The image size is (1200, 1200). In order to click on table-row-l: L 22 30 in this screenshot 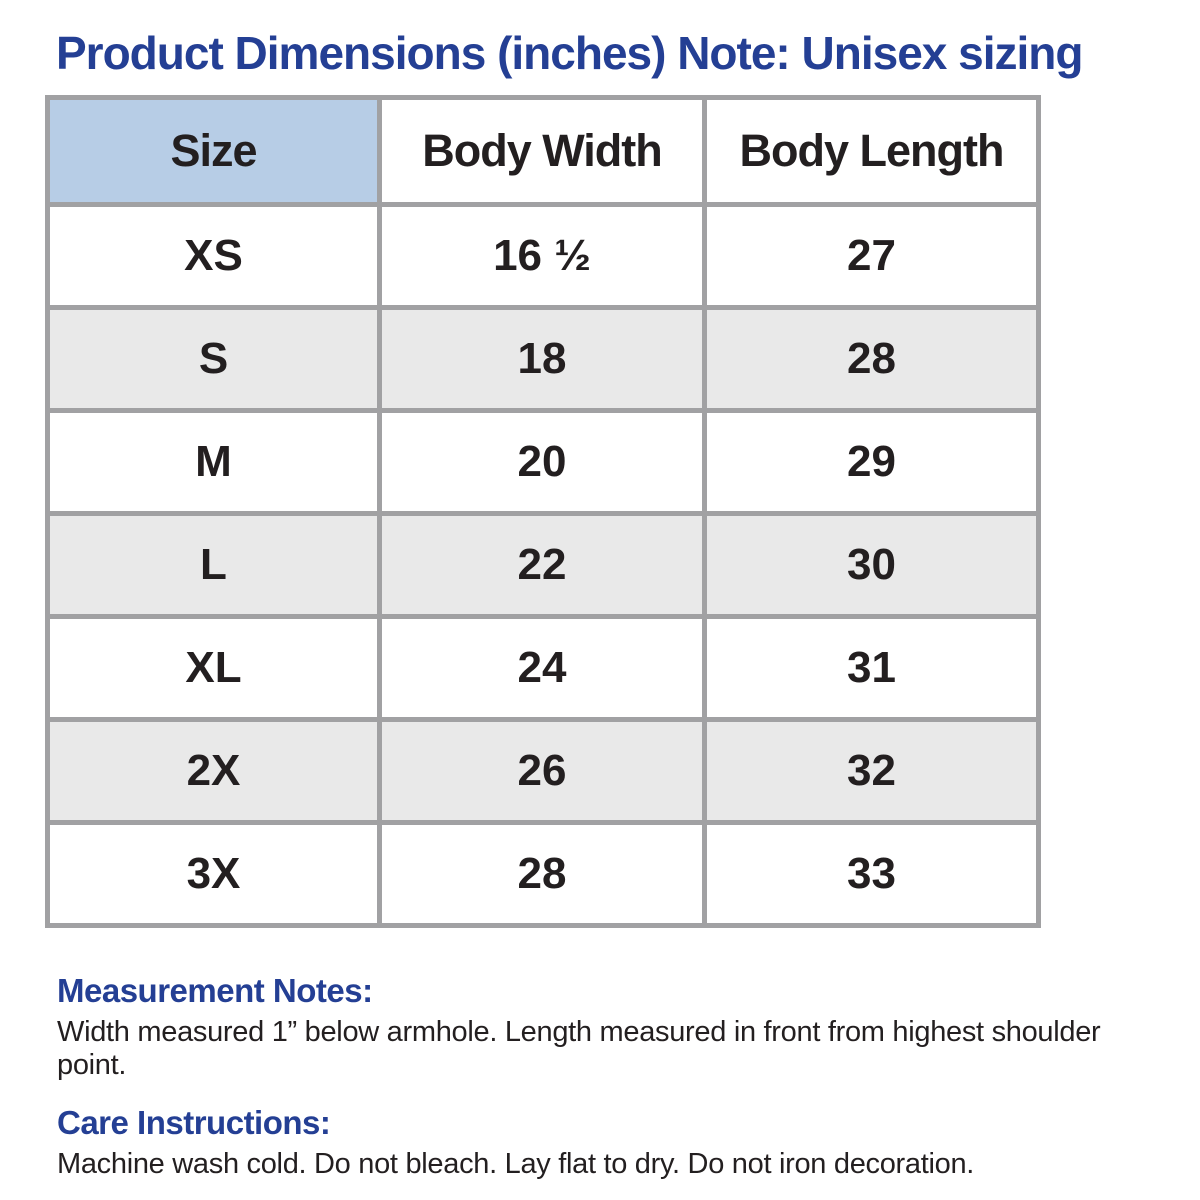, I will do `click(543, 565)`.